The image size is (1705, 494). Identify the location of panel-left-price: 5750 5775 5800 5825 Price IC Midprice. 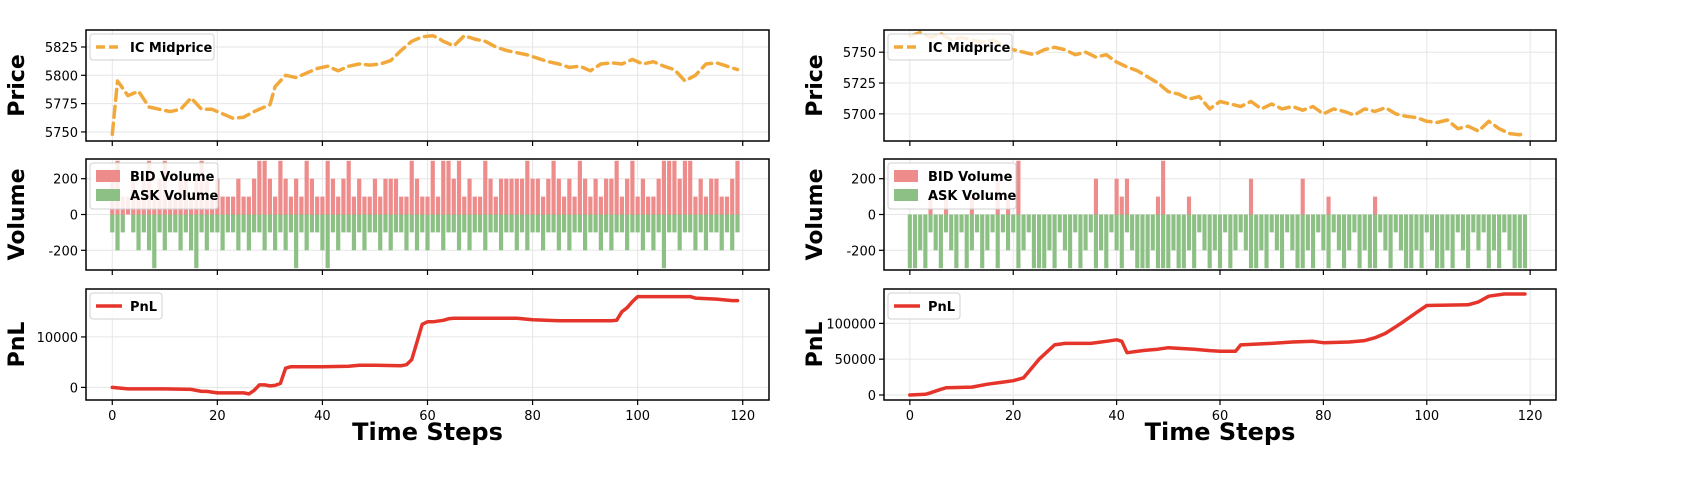
(387, 87).